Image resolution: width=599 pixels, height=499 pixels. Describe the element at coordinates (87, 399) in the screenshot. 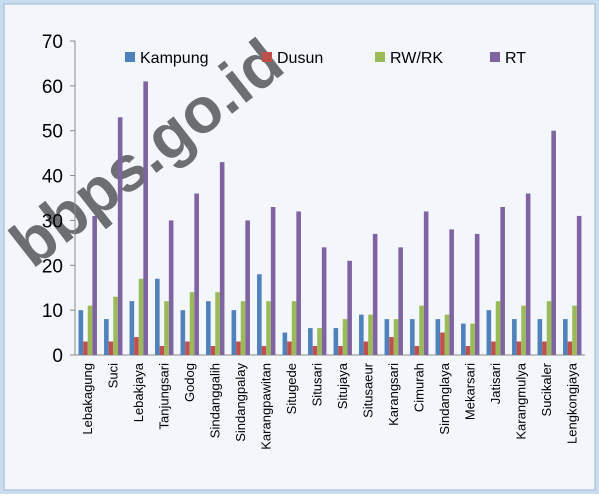

I see `x-tick-label: Lebakagung` at that location.